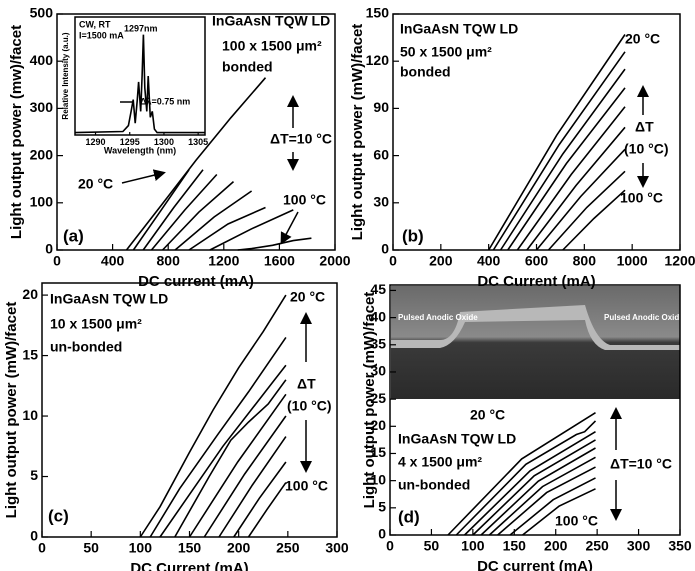  Describe the element at coordinates (378, 60) in the screenshot. I see `y-tick-label: 120` at that location.